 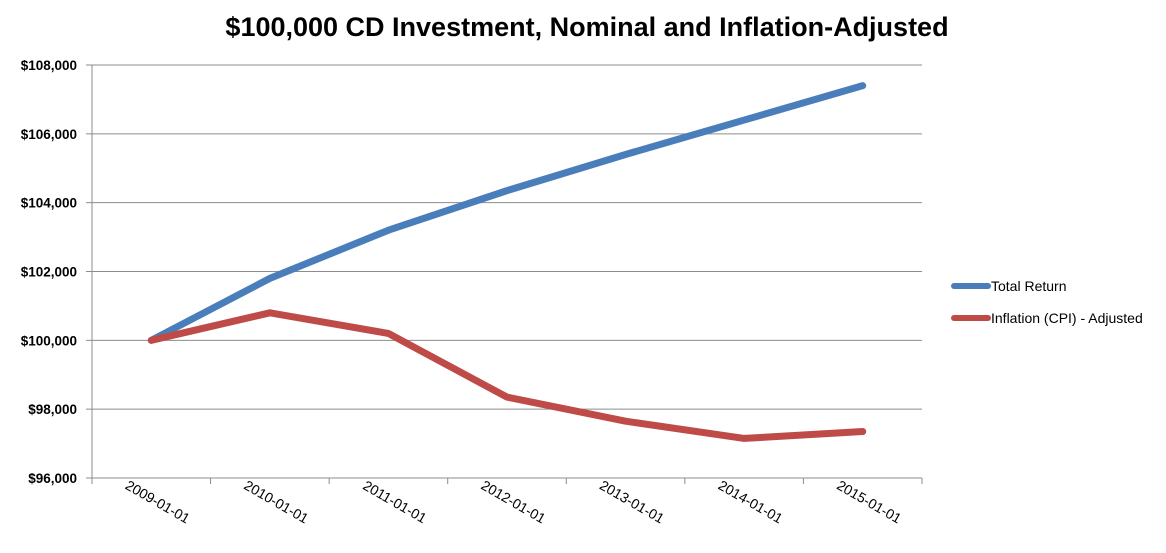 I want to click on y-tick-label: $104,000, so click(x=49, y=203).